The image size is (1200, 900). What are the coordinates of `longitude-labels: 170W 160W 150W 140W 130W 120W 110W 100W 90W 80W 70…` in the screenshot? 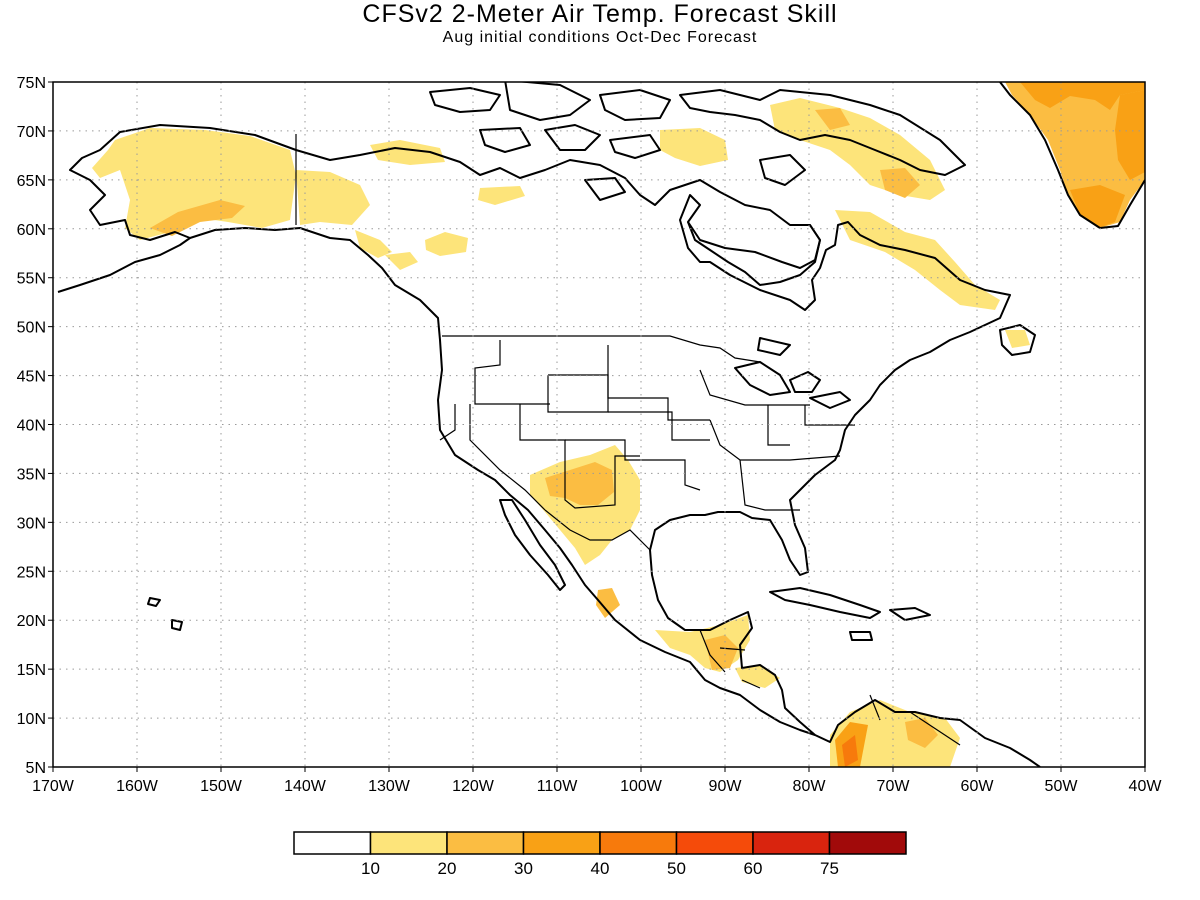 It's located at (597, 786).